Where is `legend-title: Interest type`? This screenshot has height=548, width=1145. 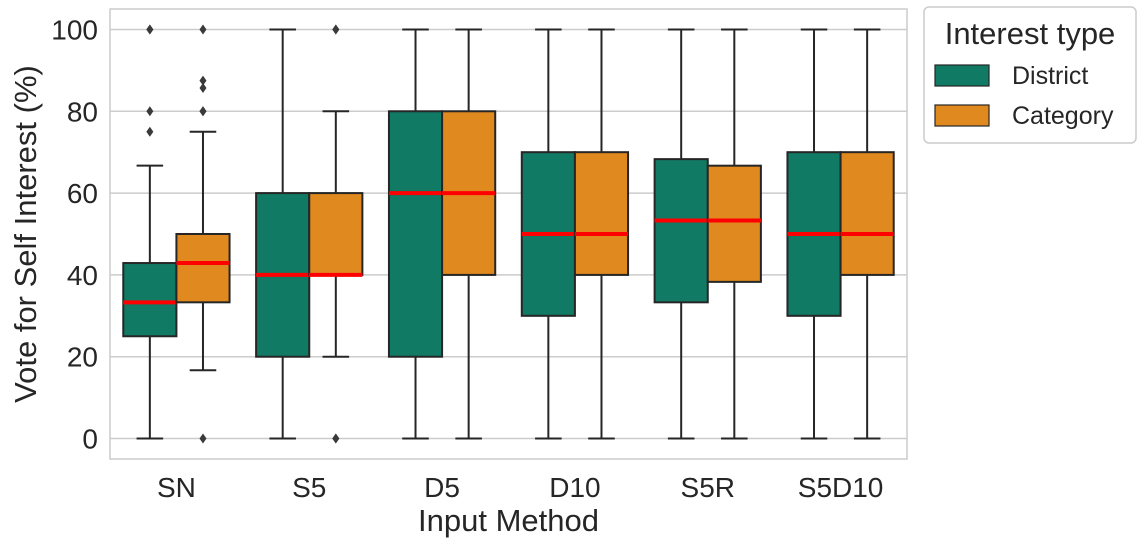 legend-title: Interest type is located at coordinates (1030, 33).